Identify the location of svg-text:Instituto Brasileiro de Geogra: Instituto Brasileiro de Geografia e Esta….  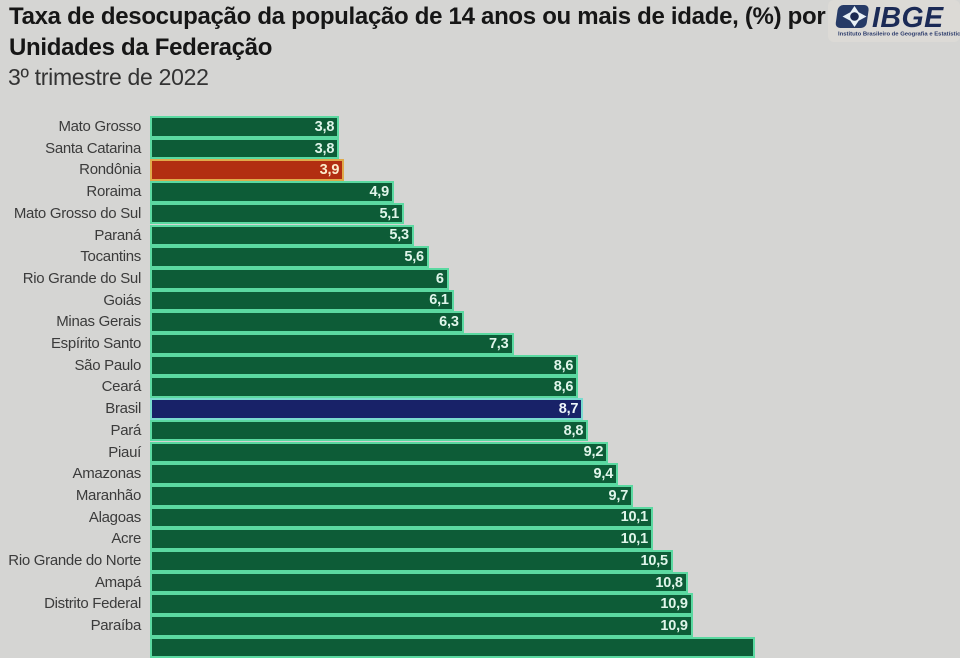
(899, 35).